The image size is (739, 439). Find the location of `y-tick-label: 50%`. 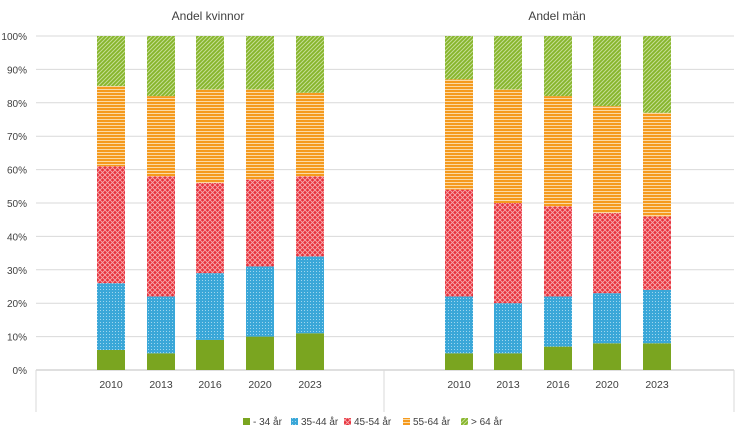

y-tick-label: 50% is located at coordinates (17, 204).